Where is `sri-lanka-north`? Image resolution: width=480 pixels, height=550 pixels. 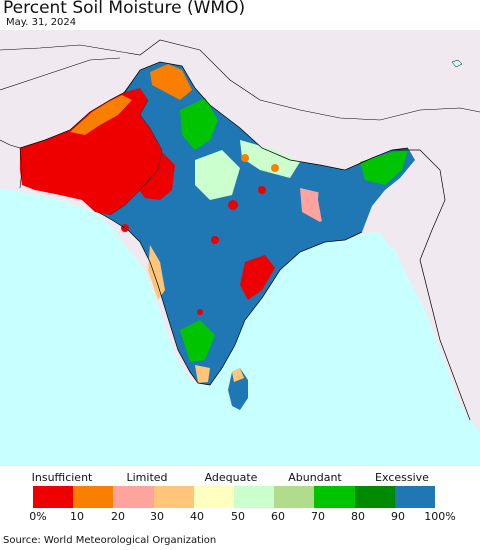
sri-lanka-north is located at coordinates (238, 375).